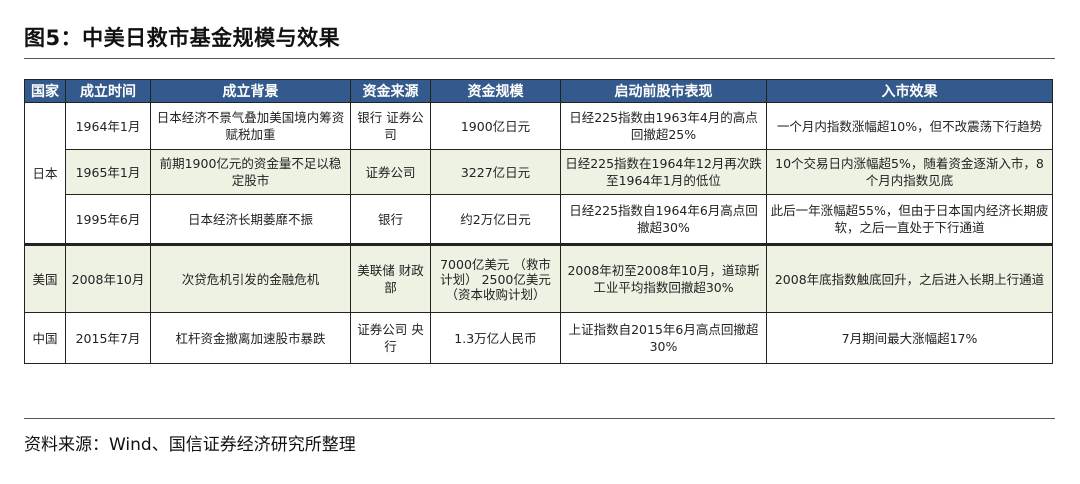 This screenshot has width=1080, height=484. What do you see at coordinates (182, 38) in the screenshot?
I see `figure-title: 图5：中美日救市基金规模与效果` at bounding box center [182, 38].